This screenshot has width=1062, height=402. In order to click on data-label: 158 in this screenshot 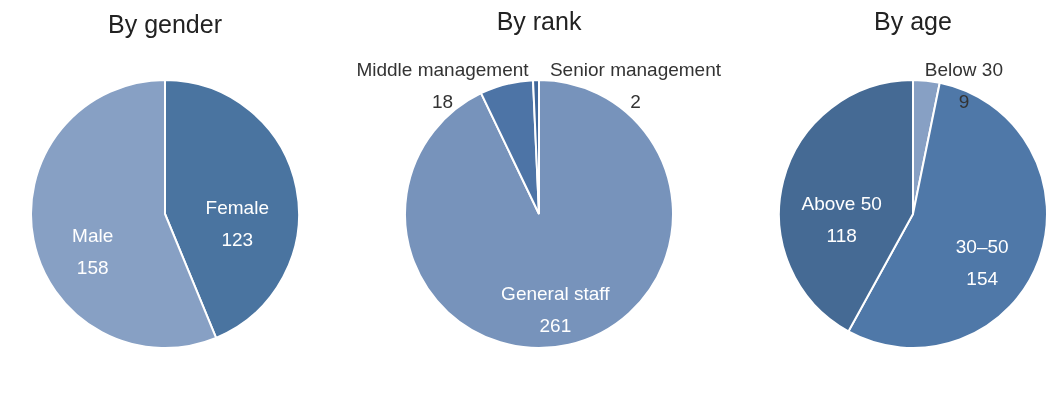, I will do `click(92, 268)`.